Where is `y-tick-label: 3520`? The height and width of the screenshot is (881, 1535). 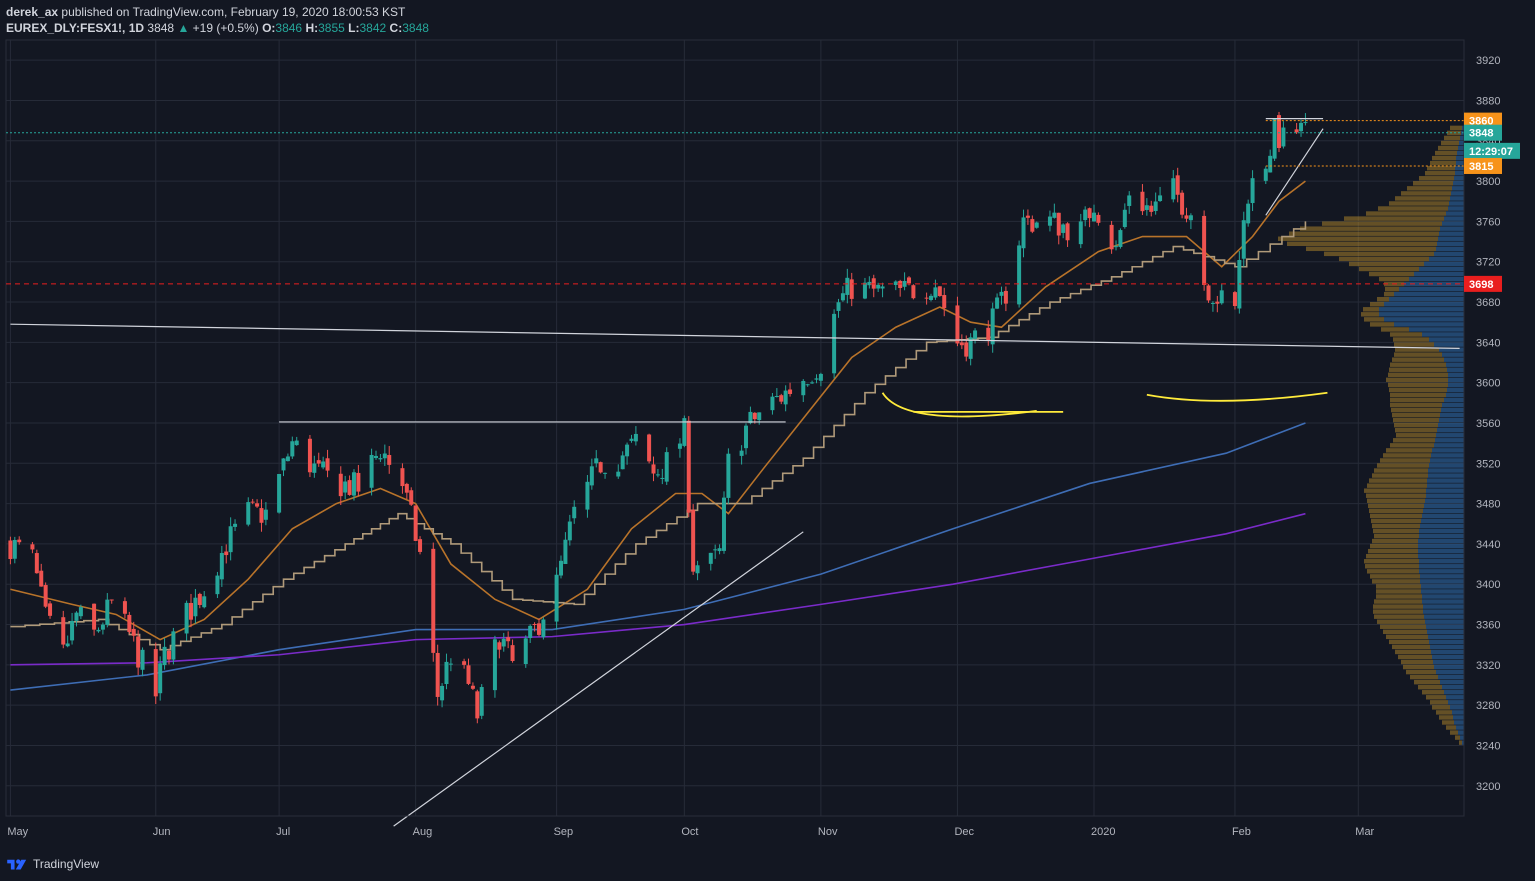
y-tick-label: 3520 is located at coordinates (1488, 464).